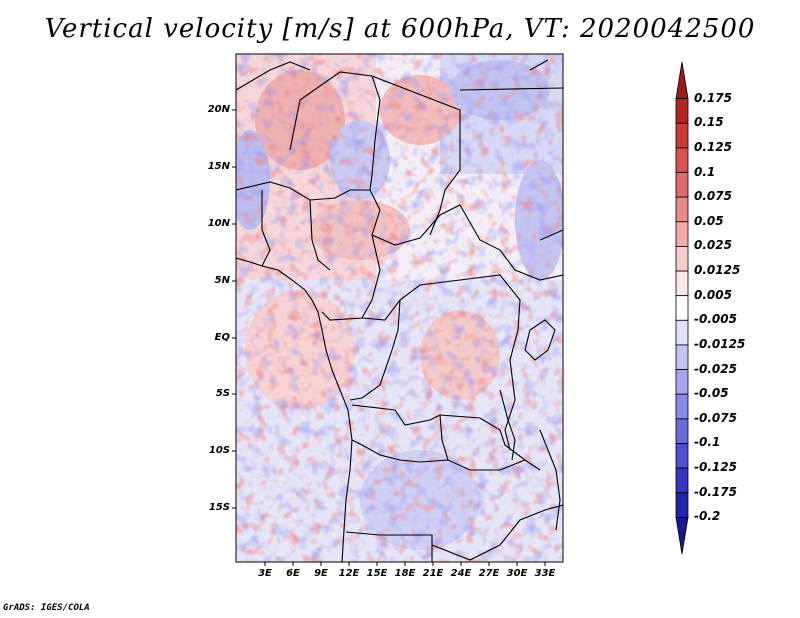 This screenshot has height=618, width=800. What do you see at coordinates (713, 245) in the screenshot?
I see `colorbar-label: 0.025` at bounding box center [713, 245].